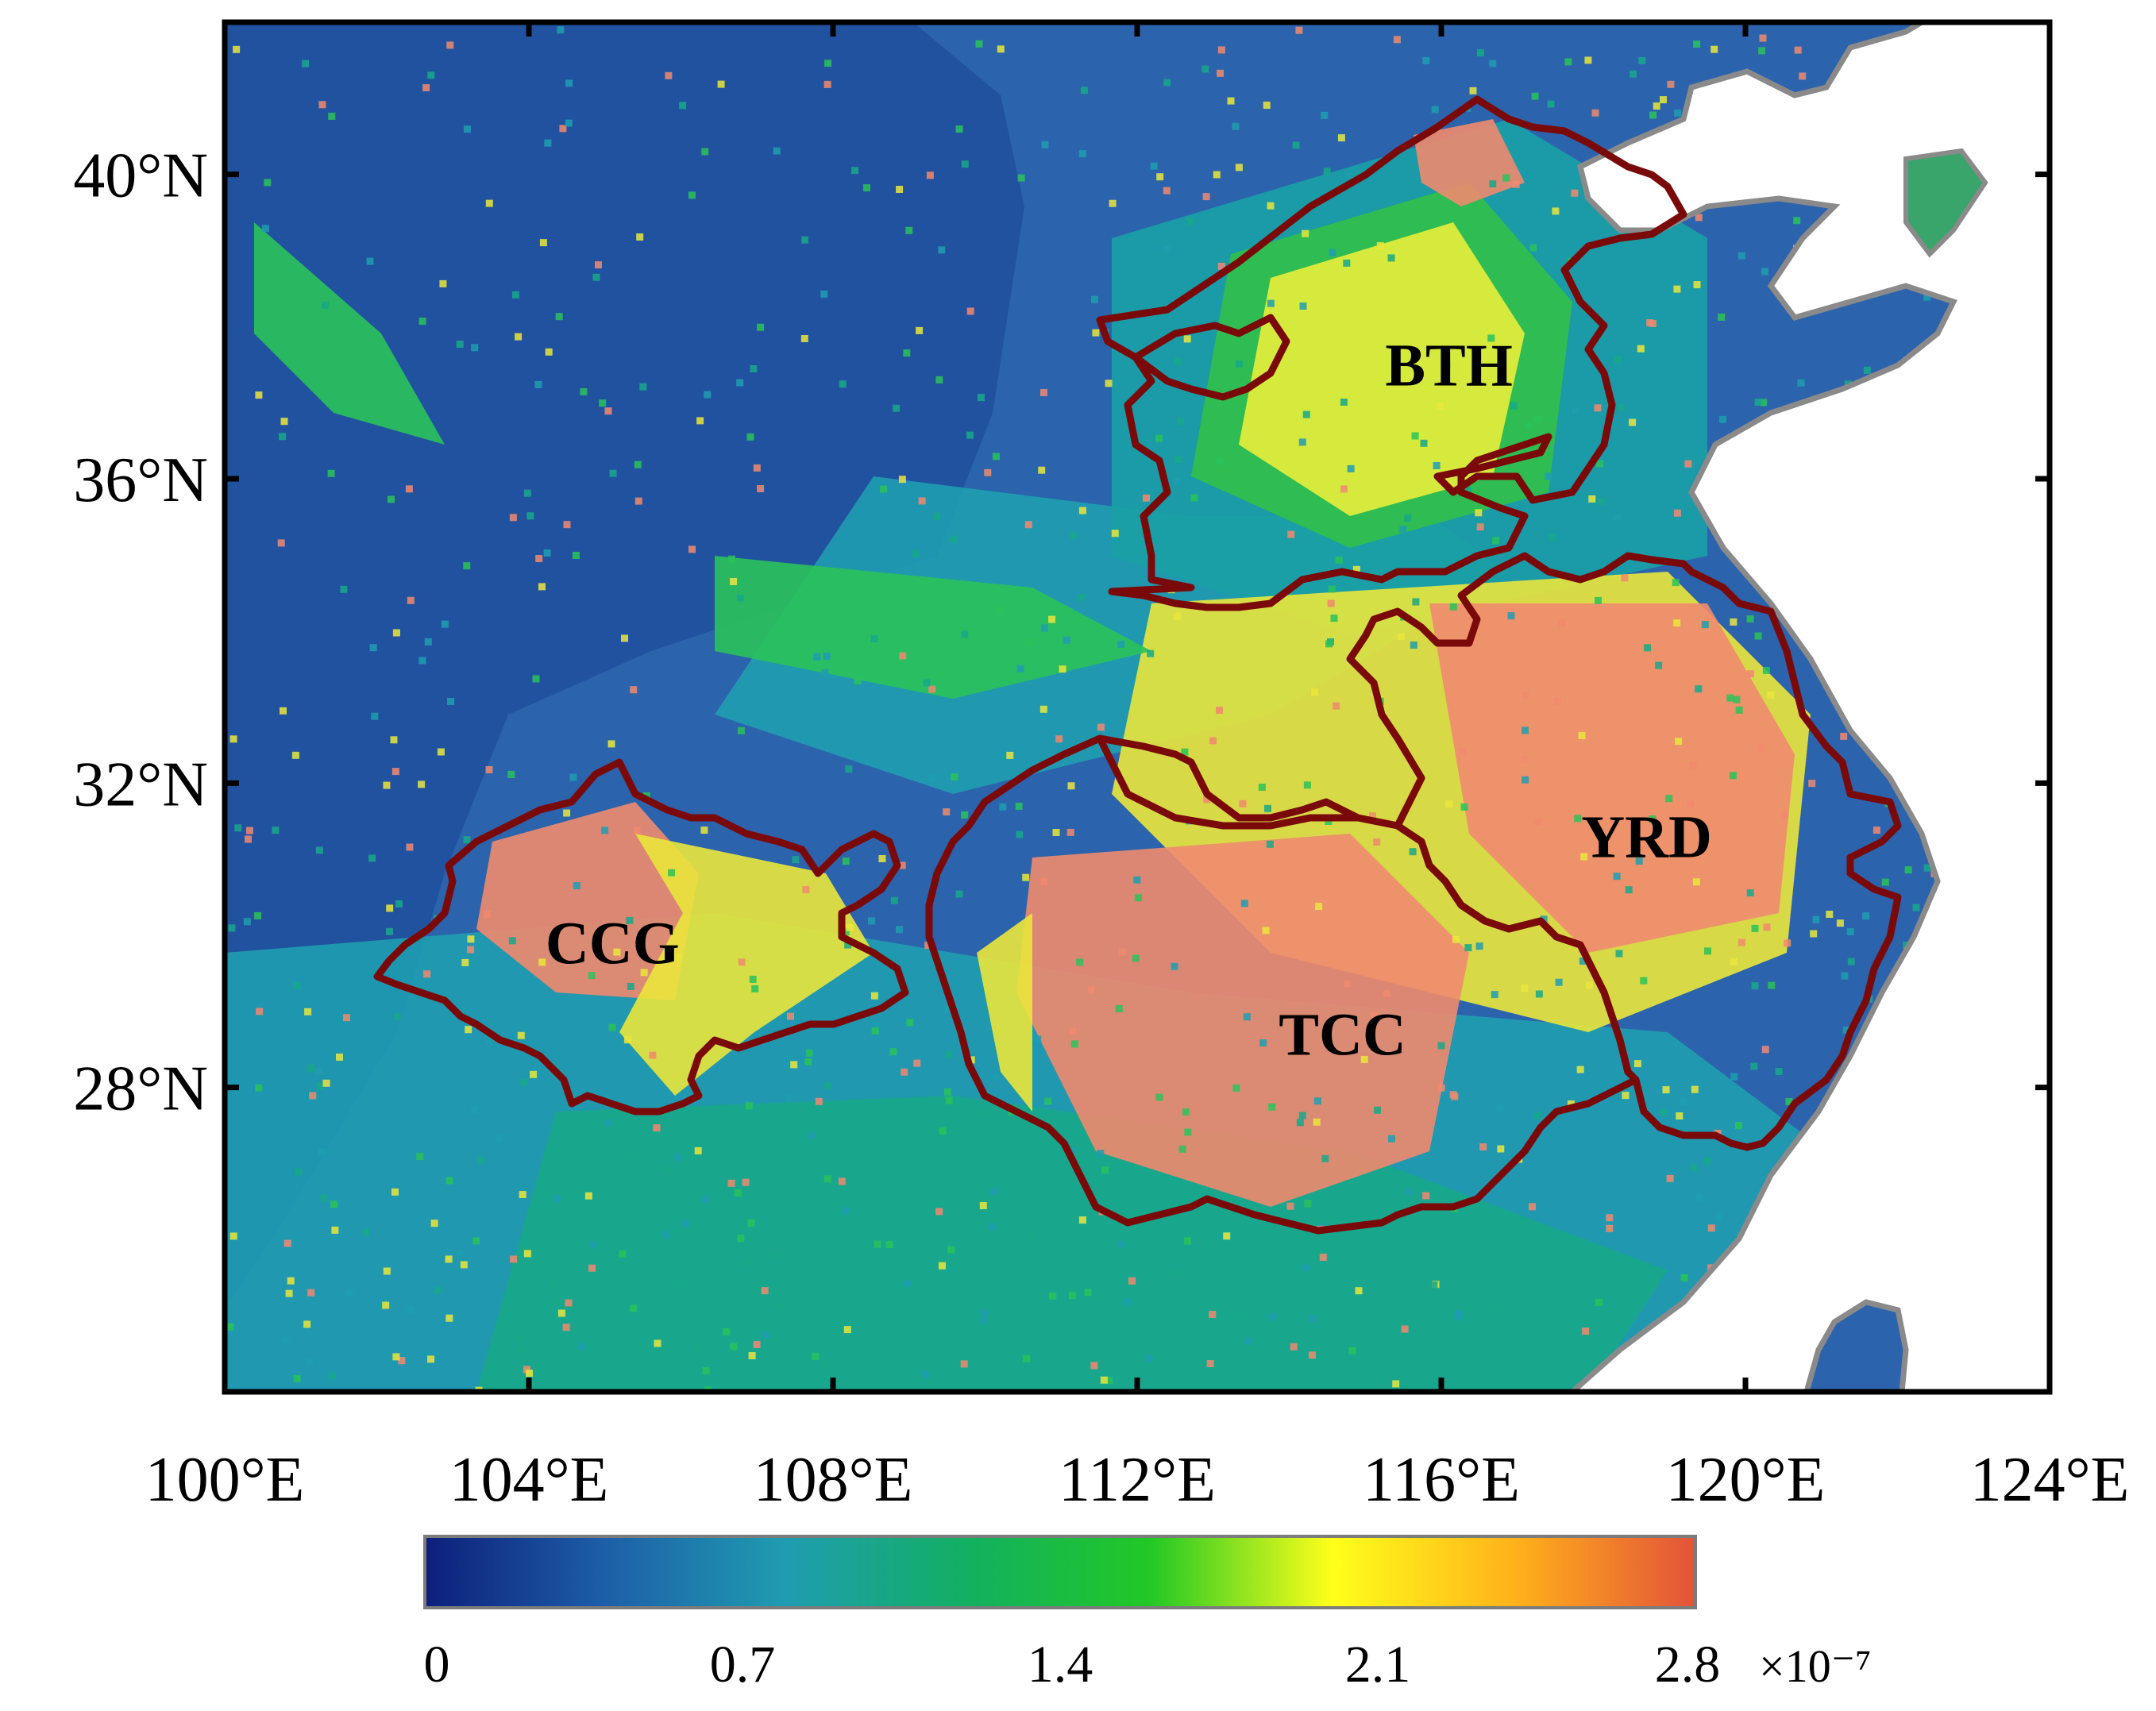 The width and height of the screenshot is (2156, 1711). What do you see at coordinates (613, 944) in the screenshot?
I see `region-label-ccg: CCG` at bounding box center [613, 944].